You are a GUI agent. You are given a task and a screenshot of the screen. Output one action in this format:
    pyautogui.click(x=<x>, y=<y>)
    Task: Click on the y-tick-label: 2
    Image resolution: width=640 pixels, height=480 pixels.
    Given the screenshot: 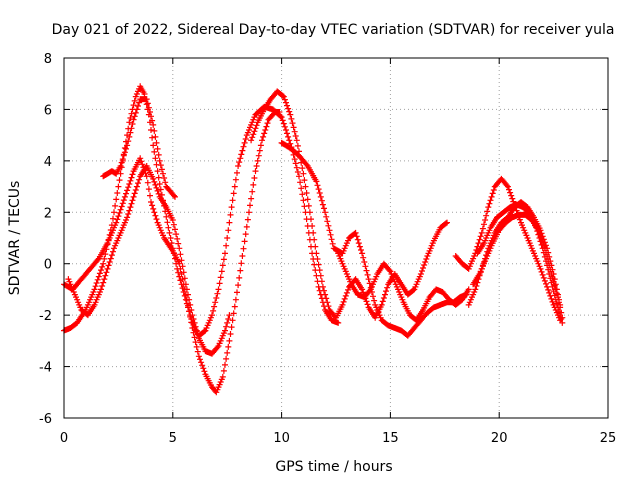 What is the action you would take?
    pyautogui.click(x=48, y=213)
    